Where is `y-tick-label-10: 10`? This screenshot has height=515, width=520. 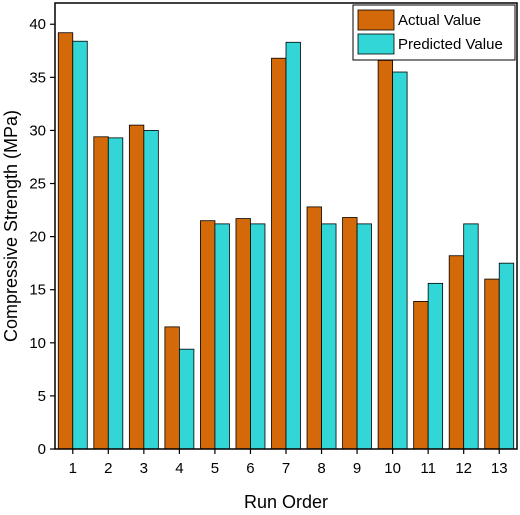 y-tick-label-10: 10 is located at coordinates (37, 343).